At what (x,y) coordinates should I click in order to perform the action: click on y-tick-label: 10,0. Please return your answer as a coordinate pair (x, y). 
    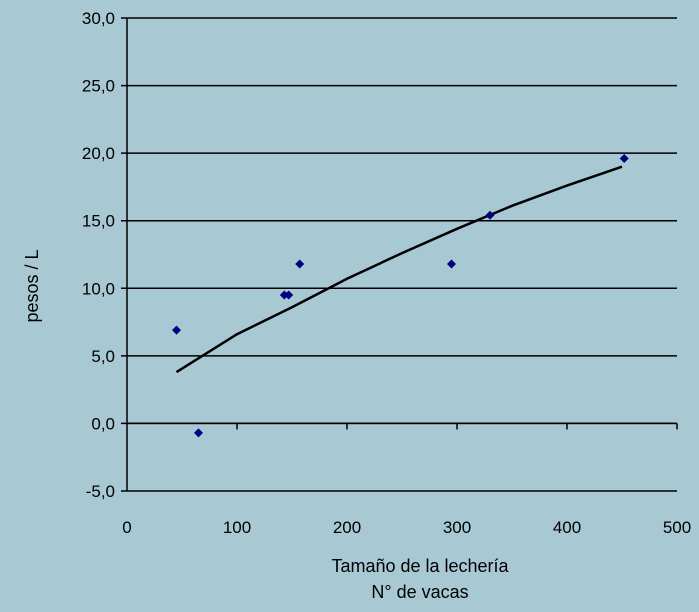
    Looking at the image, I should click on (98, 288).